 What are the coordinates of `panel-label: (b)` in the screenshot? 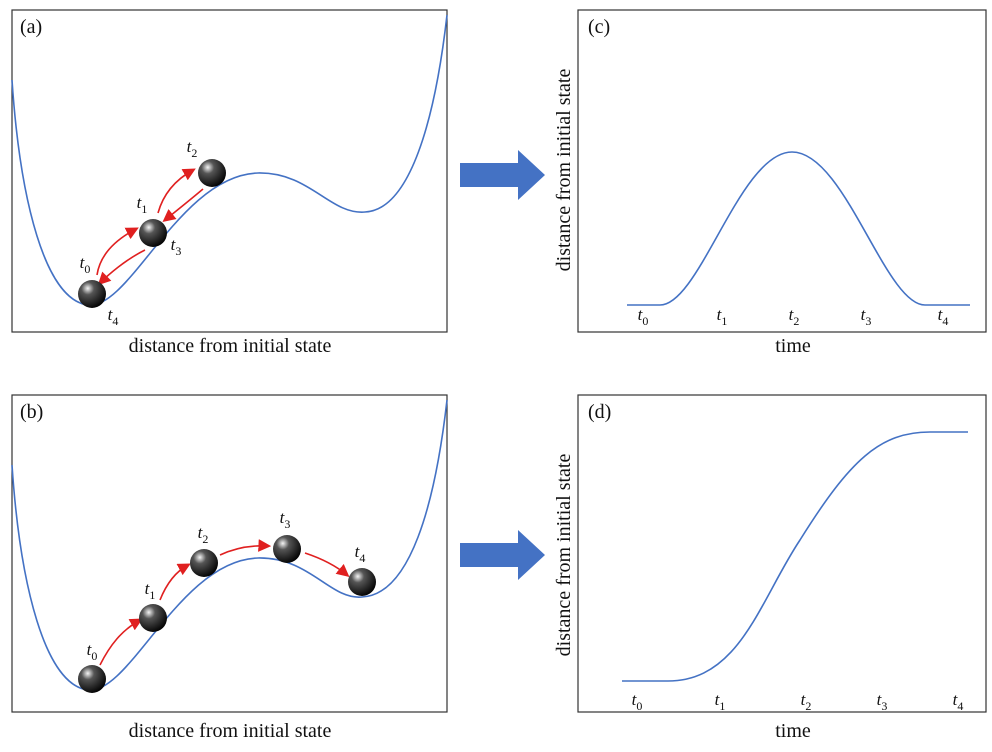 It's located at (31, 412).